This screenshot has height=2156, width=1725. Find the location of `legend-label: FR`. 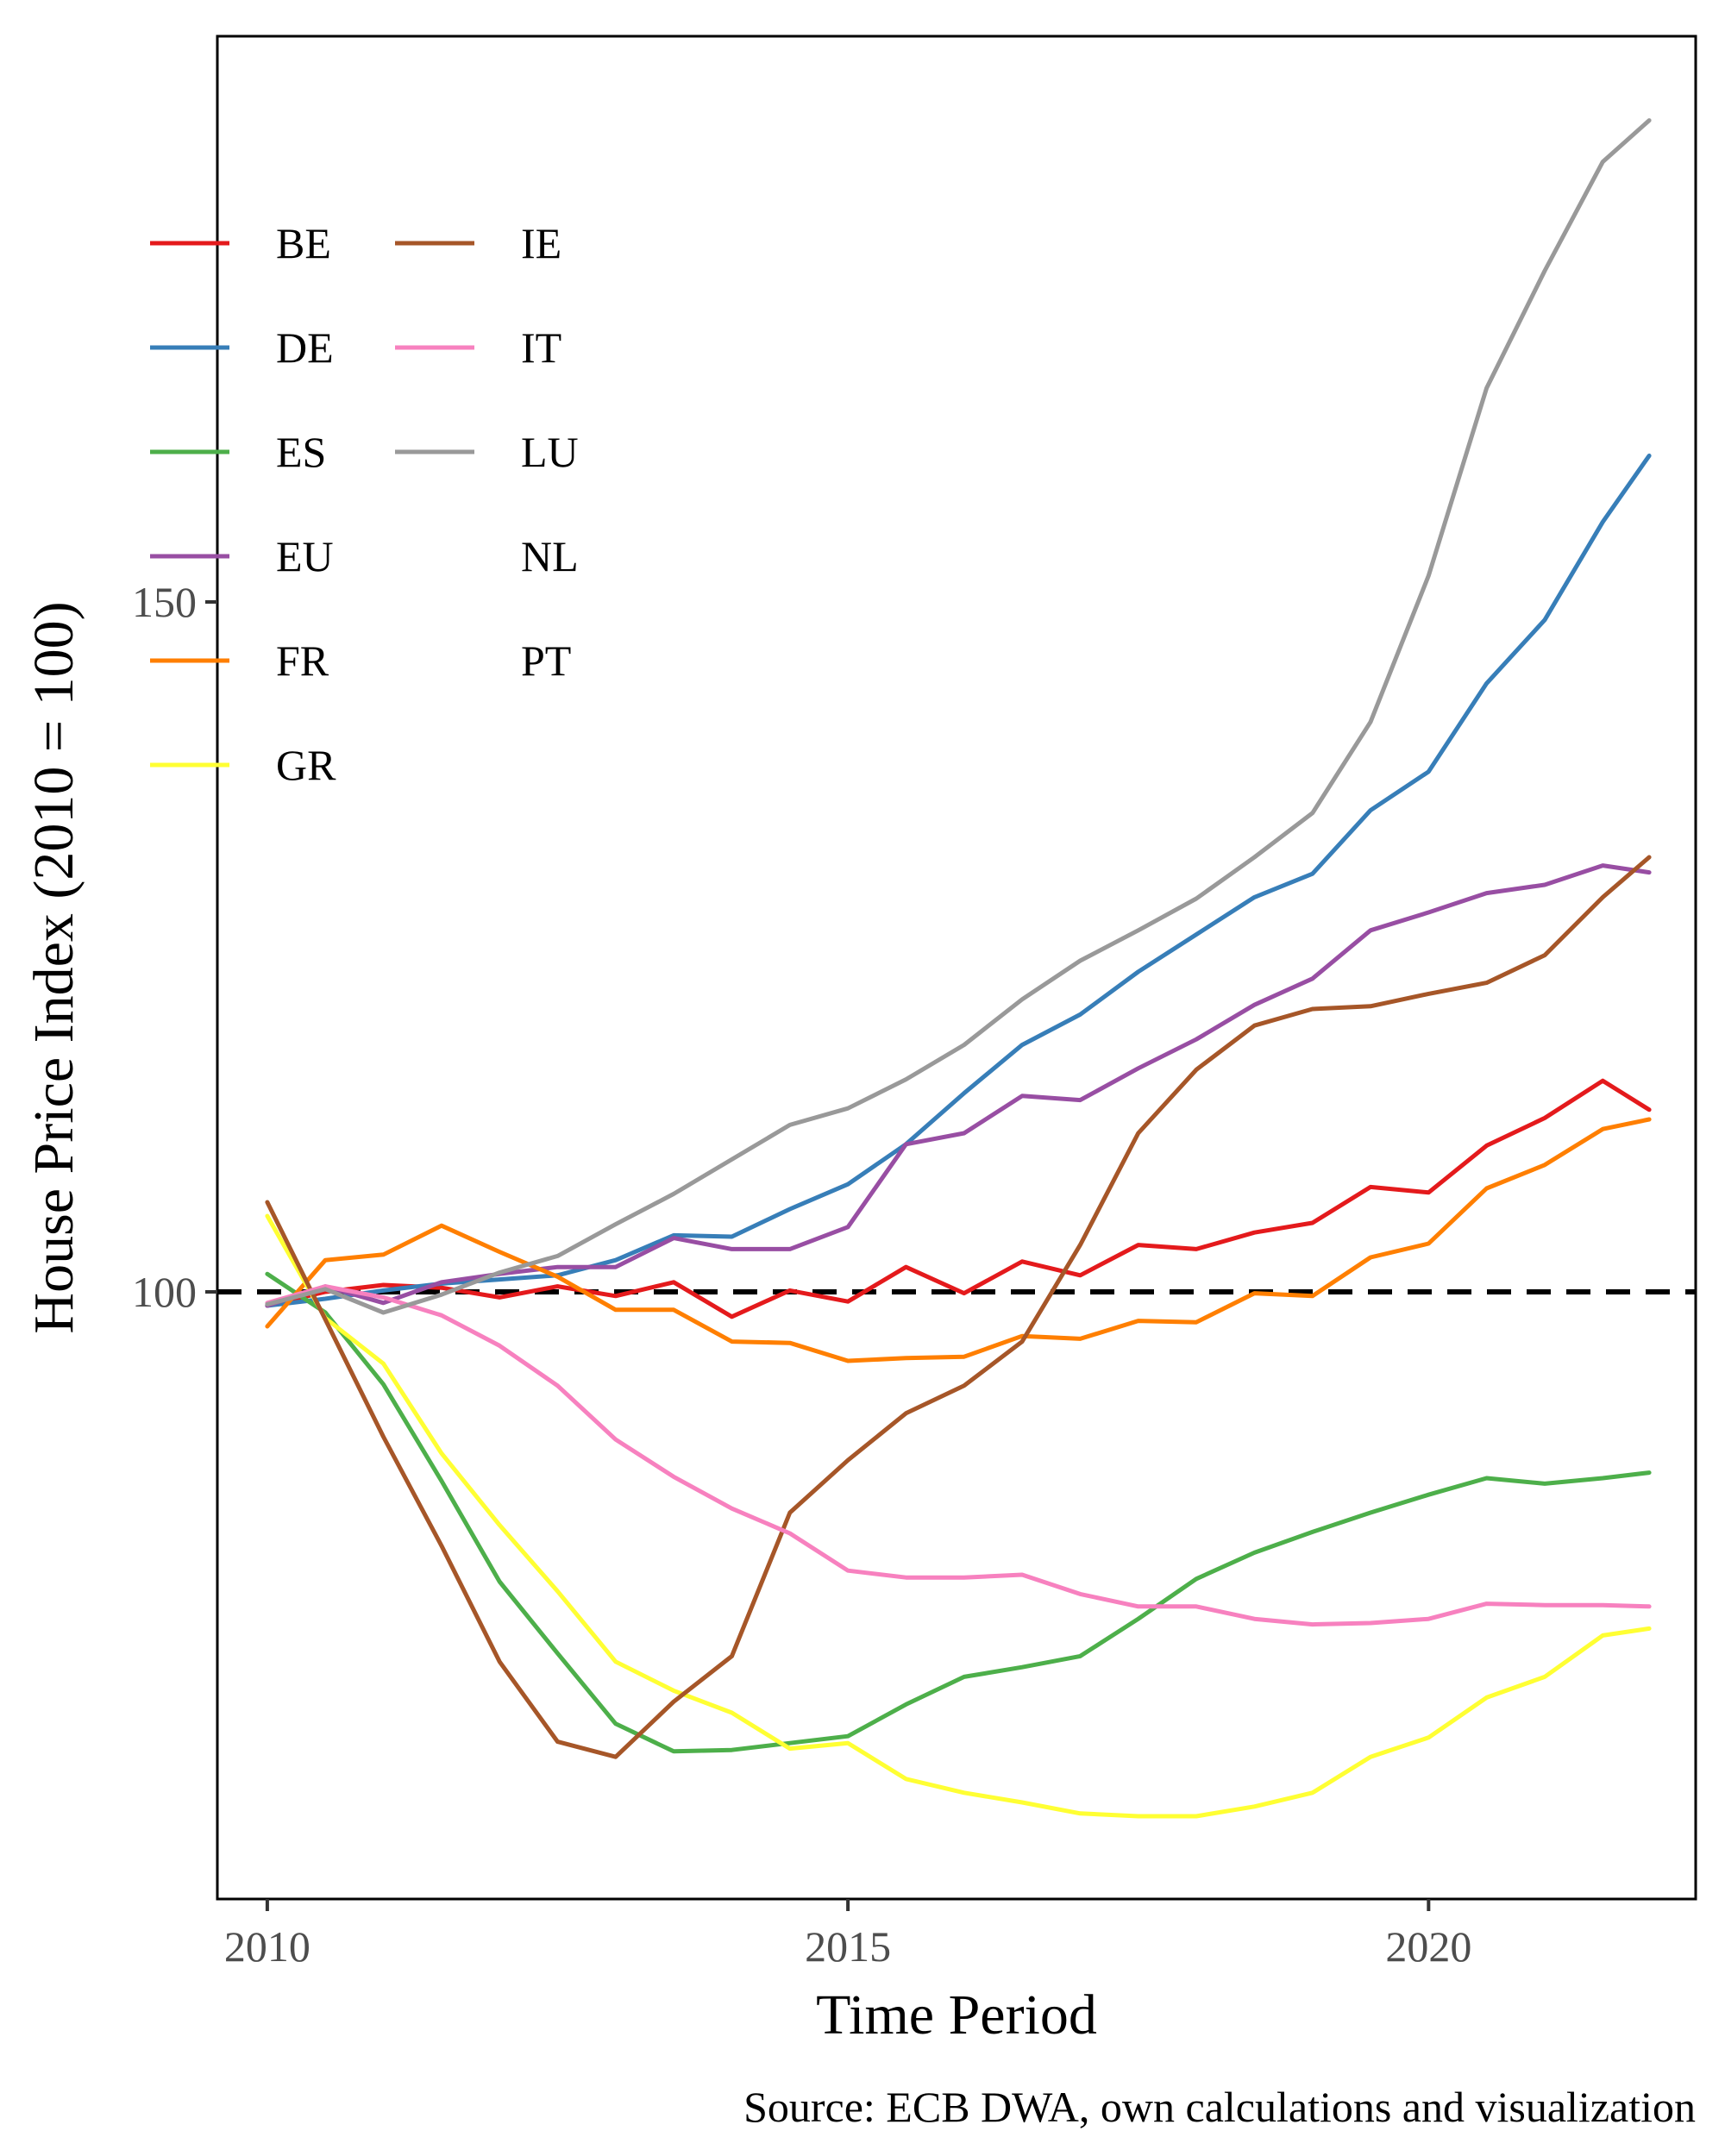

legend-label: FR is located at coordinates (303, 660).